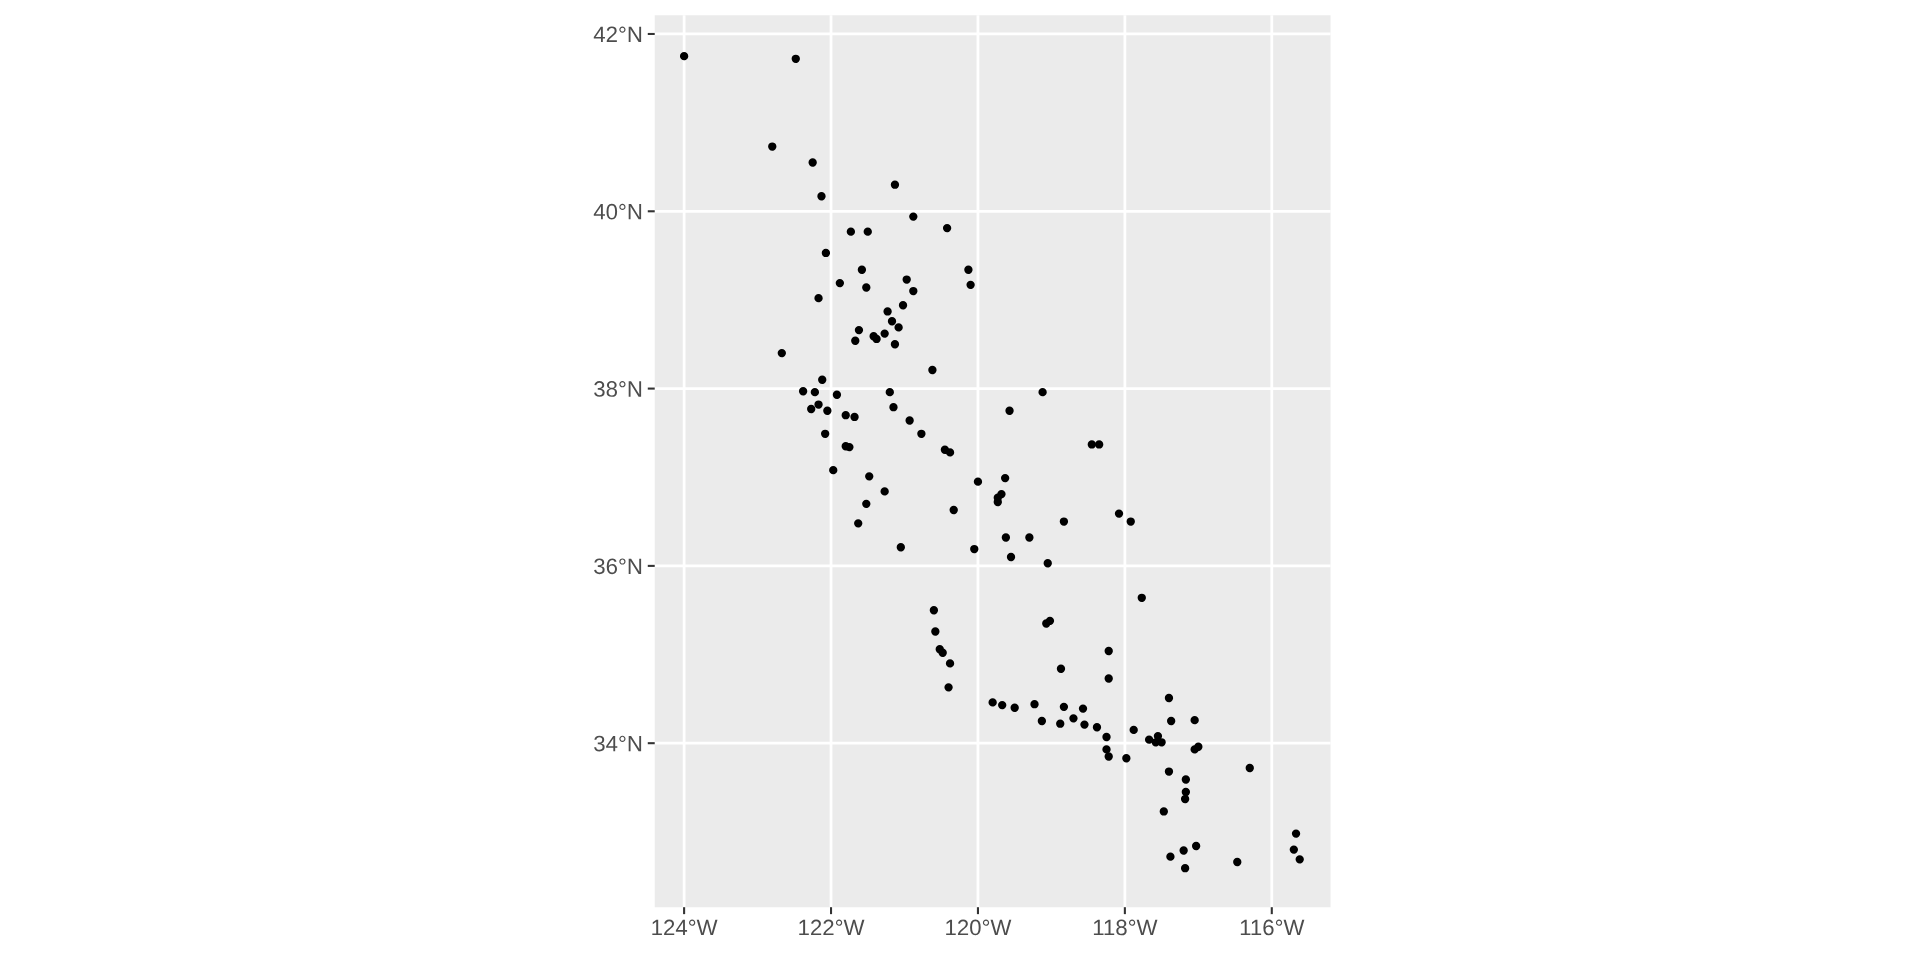 This screenshot has height=960, width=1920. What do you see at coordinates (618, 743) in the screenshot?
I see `y-tick-label: 34°N` at bounding box center [618, 743].